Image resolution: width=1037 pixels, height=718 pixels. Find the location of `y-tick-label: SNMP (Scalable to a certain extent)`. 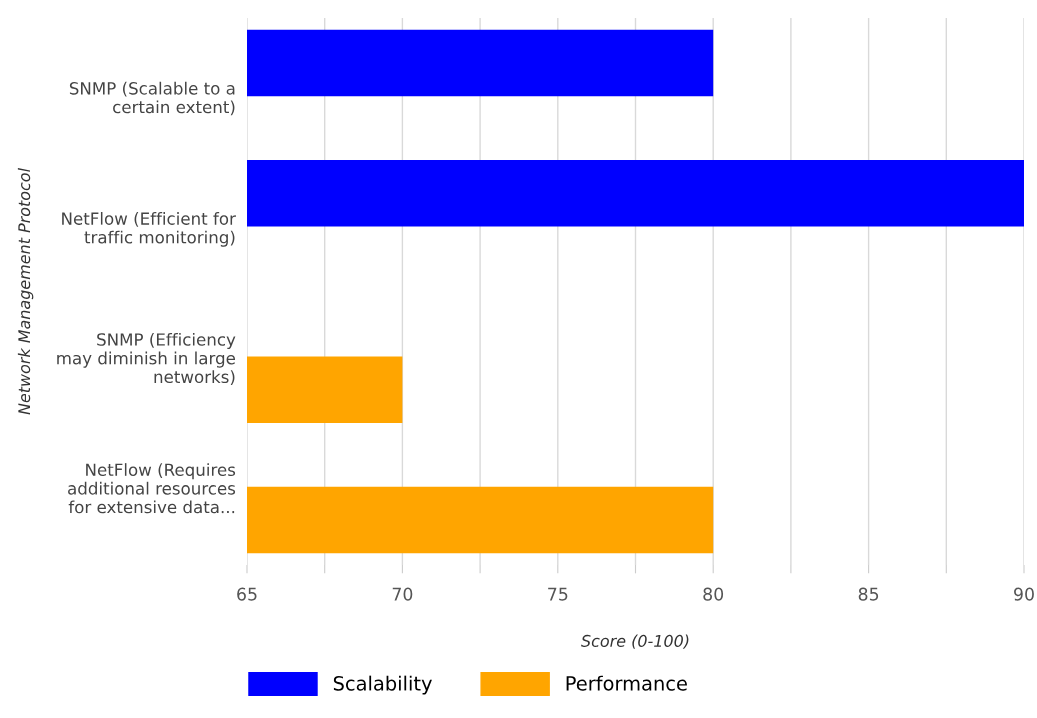

y-tick-label: SNMP (Scalable to a certain extent) is located at coordinates (152, 98).